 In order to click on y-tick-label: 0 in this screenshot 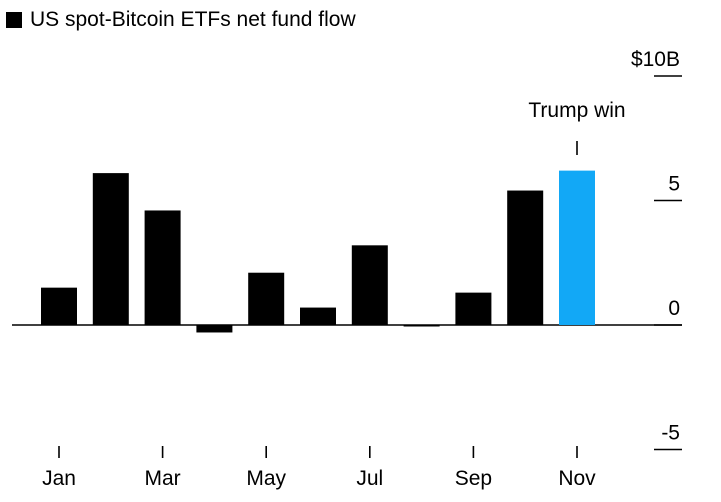, I will do `click(674, 308)`.